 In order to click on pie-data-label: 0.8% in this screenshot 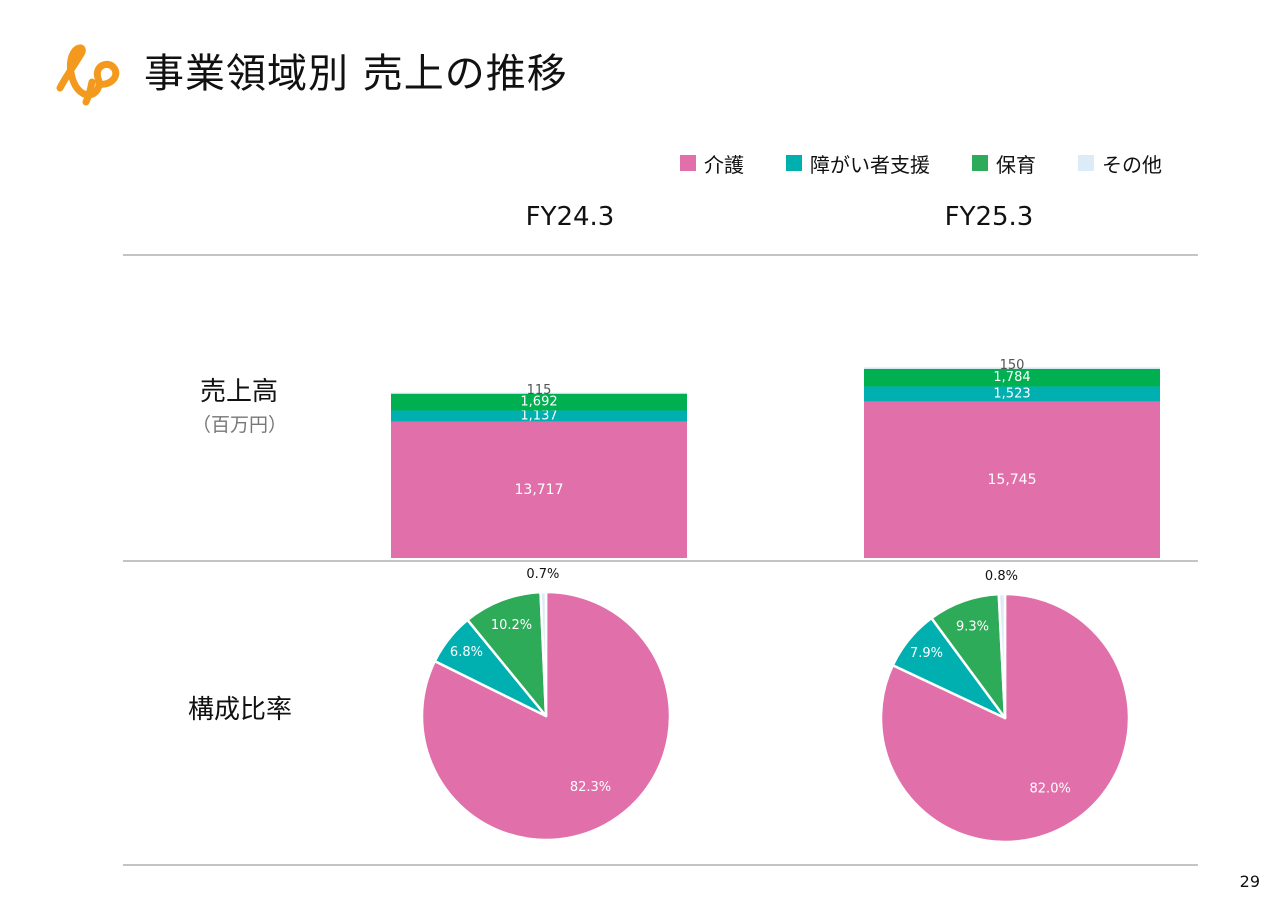, I will do `click(1001, 576)`.